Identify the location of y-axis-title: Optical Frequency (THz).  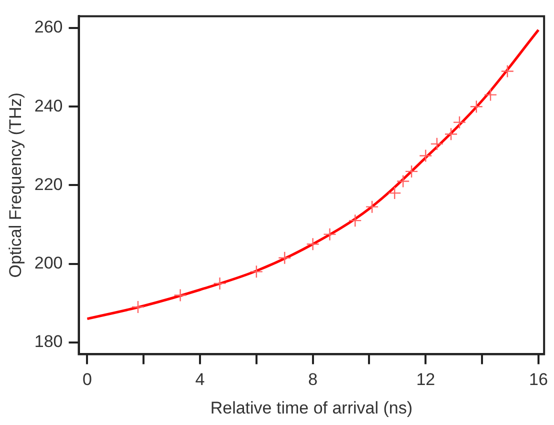
(15, 185).